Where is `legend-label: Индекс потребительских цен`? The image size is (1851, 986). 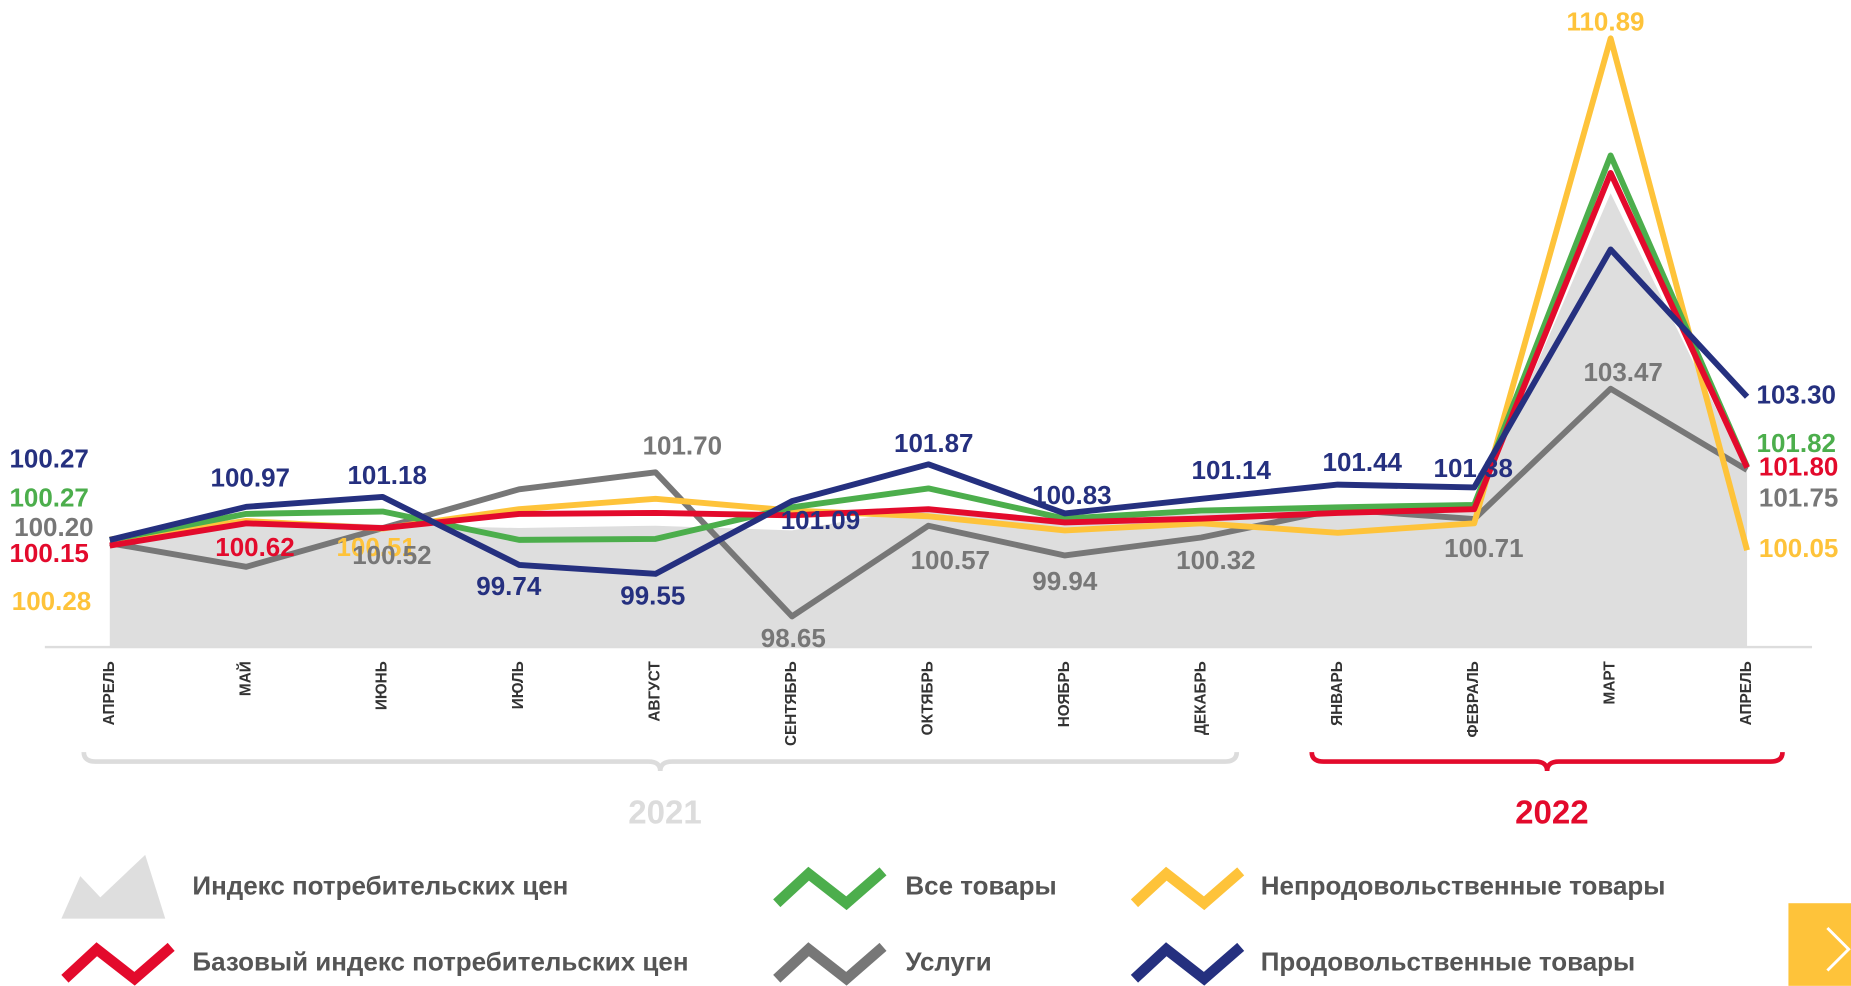
legend-label: Индекс потребительских цен is located at coordinates (380, 886).